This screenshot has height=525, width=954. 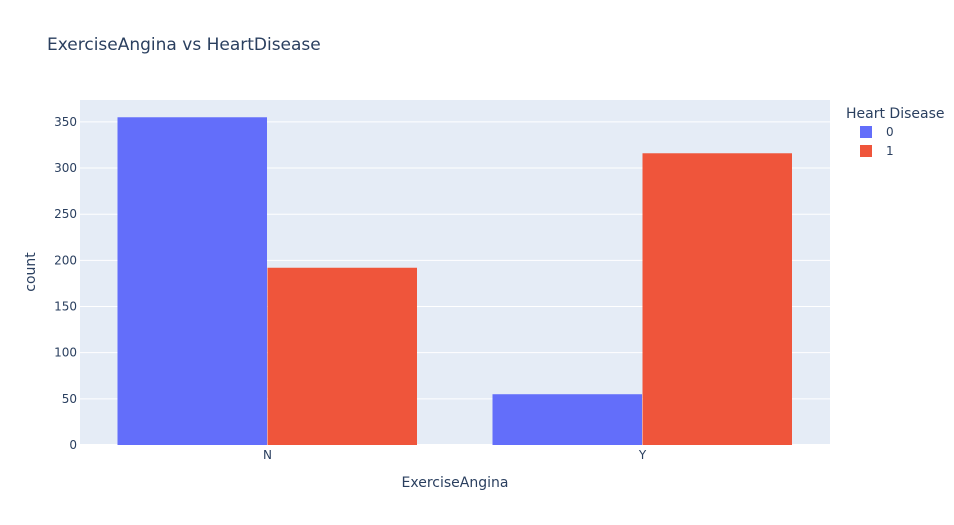 What do you see at coordinates (65, 283) in the screenshot?
I see `y-axis-ticks: 0 50 100 150 200 250 300 350` at bounding box center [65, 283].